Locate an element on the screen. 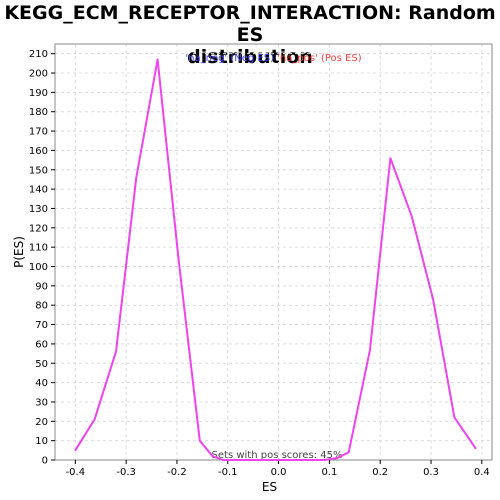 The width and height of the screenshot is (500, 500). y-tick-label: 10 is located at coordinates (41, 441).